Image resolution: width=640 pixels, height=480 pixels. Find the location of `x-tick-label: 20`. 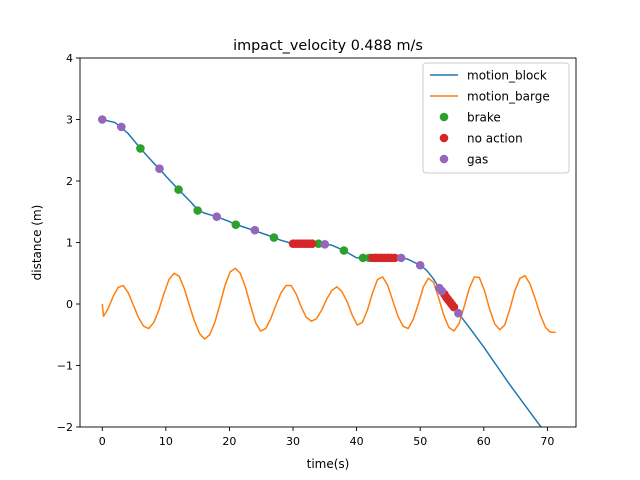

x-tick-label: 20 is located at coordinates (229, 441).